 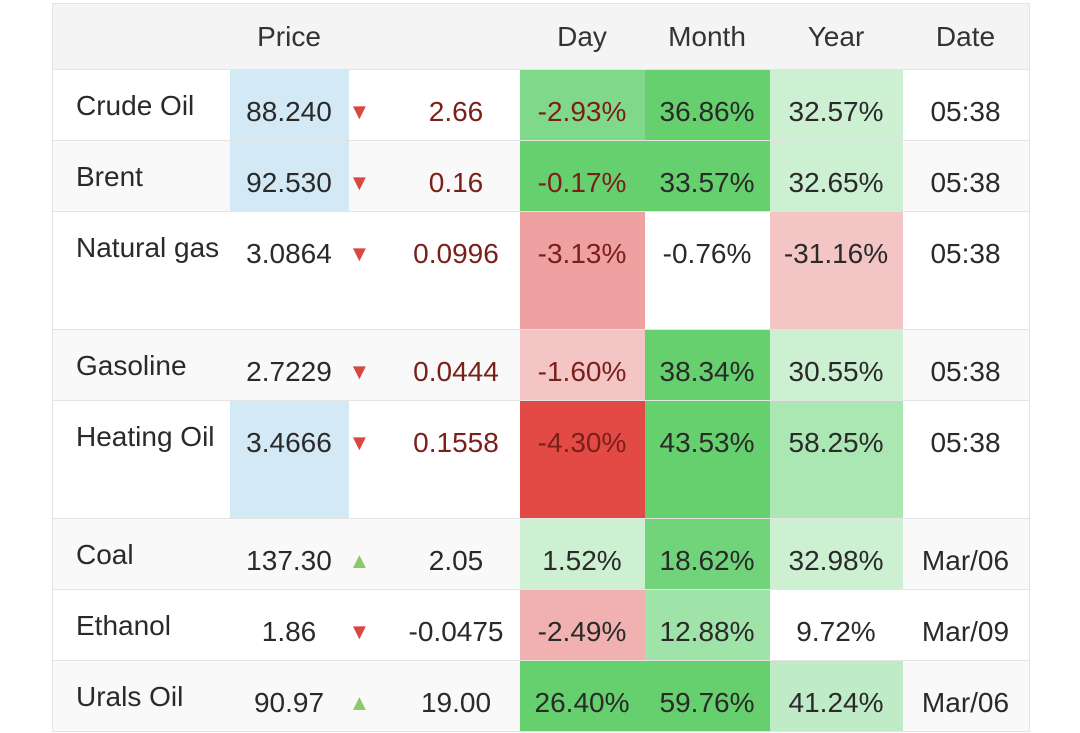 What do you see at coordinates (582, 459) in the screenshot?
I see `day-change-cell: -4.30%` at bounding box center [582, 459].